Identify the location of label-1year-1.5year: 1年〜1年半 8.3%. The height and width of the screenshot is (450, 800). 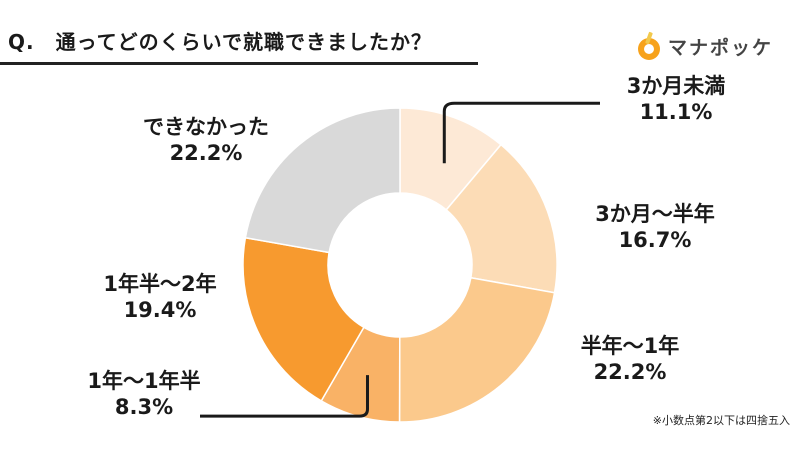
(144, 394).